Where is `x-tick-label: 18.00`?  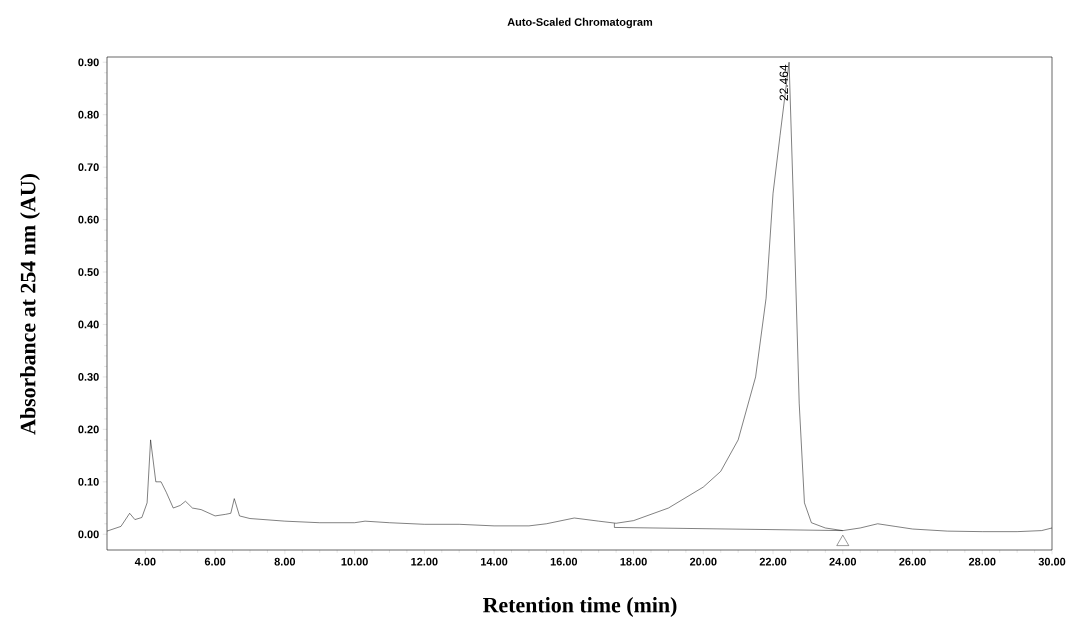 x-tick-label: 18.00 is located at coordinates (633, 561).